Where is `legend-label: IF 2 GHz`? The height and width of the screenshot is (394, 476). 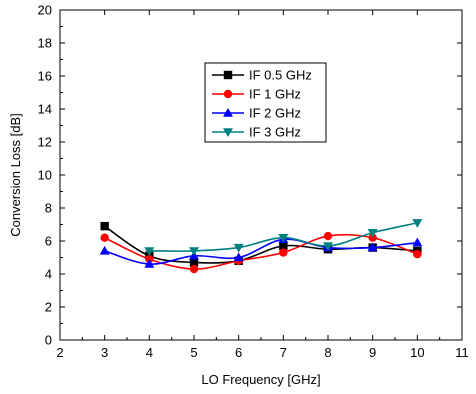 legend-label: IF 2 GHz is located at coordinates (275, 113).